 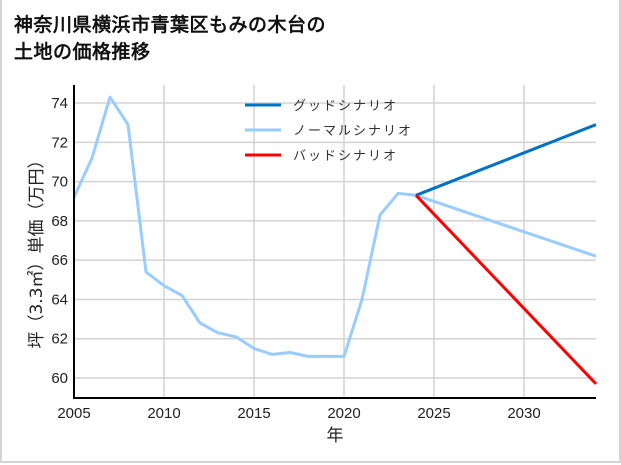 What do you see at coordinates (37, 249) in the screenshot?
I see `y-axis-label: 坪（3.3㎡）単価（万円）` at bounding box center [37, 249].